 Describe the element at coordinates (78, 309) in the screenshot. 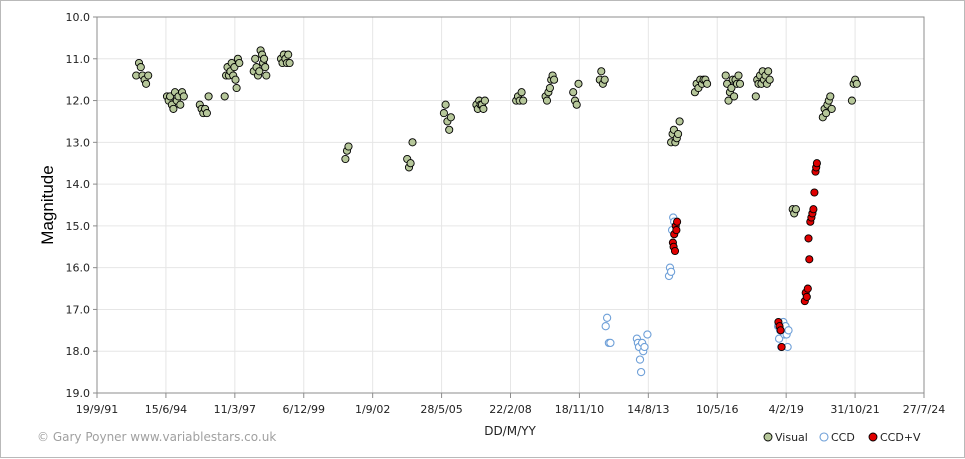

I see `y-tick-label: 17.0` at that location.